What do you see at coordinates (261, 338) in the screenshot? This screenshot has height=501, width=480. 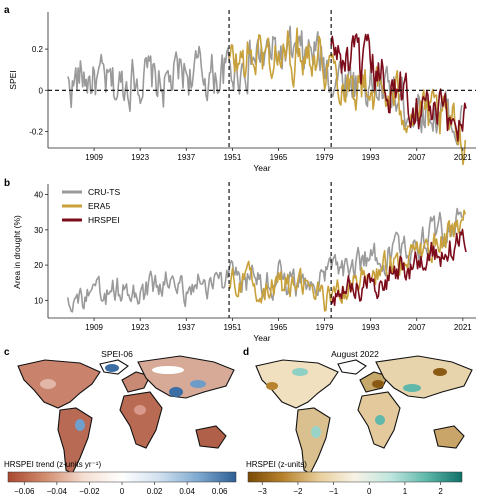 I see `chart-b-xlabel: Year` at bounding box center [261, 338].